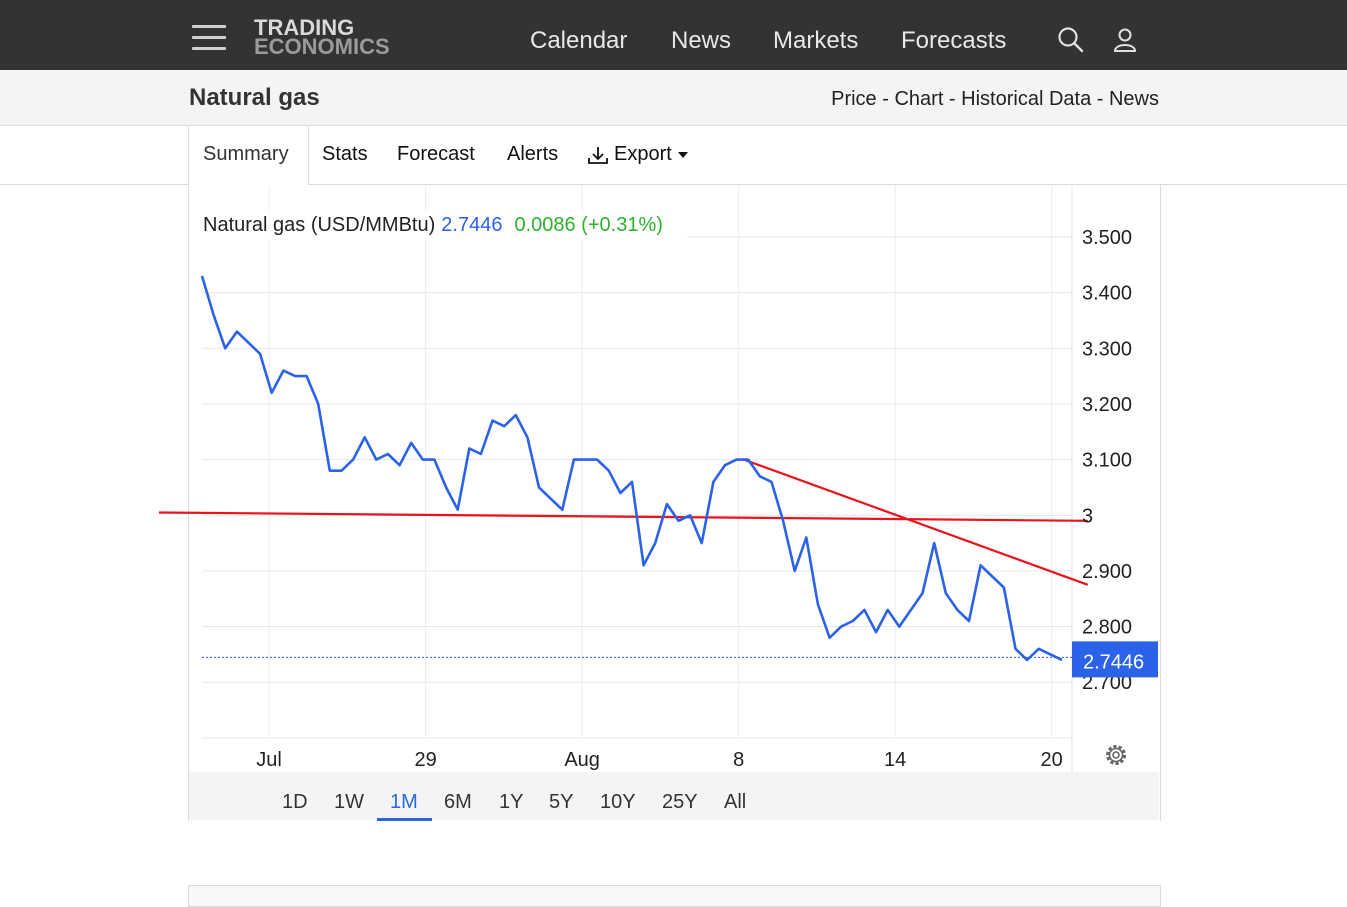 This screenshot has width=1347, height=907. Describe the element at coordinates (816, 40) in the screenshot. I see `nav-markets: Markets` at that location.